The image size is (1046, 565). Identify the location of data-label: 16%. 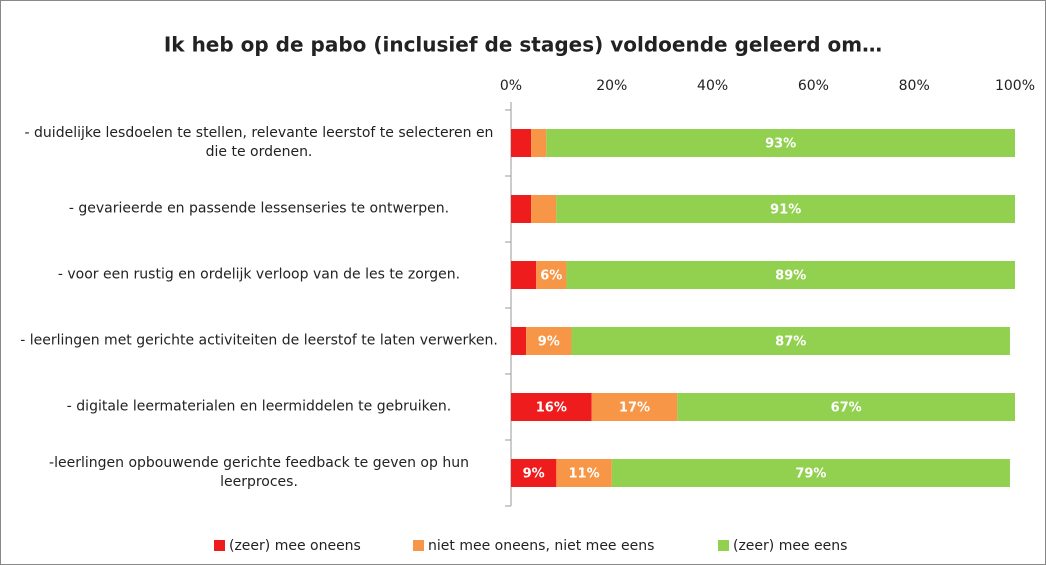
(551, 408).